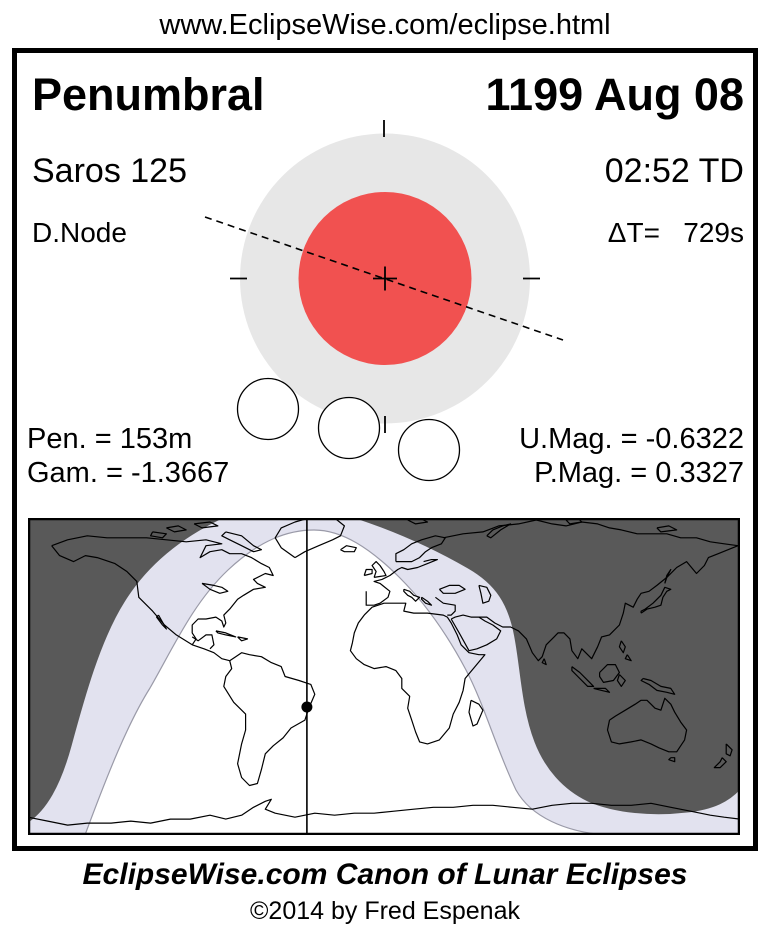 The height and width of the screenshot is (940, 770). What do you see at coordinates (385, 911) in the screenshot?
I see `copyright-text: ©2014 by Fred Espenak` at bounding box center [385, 911].